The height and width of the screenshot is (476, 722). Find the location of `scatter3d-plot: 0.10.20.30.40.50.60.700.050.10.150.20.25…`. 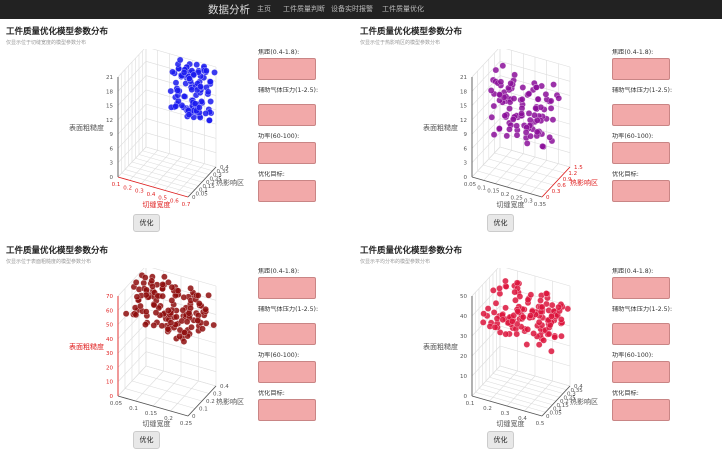

scatter3d-plot: 0.10.20.30.40.50.60.700.050.10.150.20.25… is located at coordinates (122, 135).